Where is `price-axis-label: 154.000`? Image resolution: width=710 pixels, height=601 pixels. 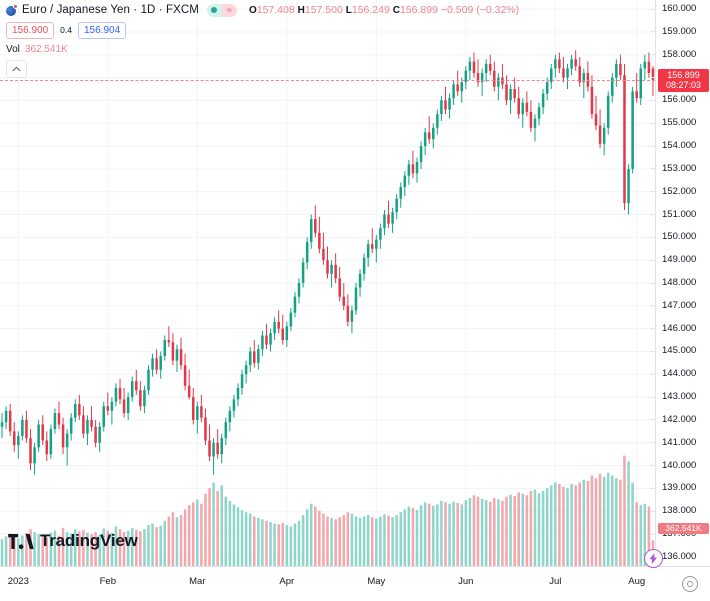
price-axis-label: 154.000 is located at coordinates (679, 146).